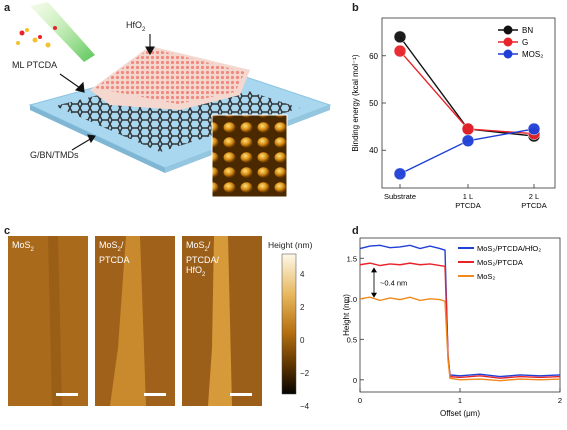 The height and width of the screenshot is (430, 567). I want to click on x-tick-label: 2, so click(560, 400).